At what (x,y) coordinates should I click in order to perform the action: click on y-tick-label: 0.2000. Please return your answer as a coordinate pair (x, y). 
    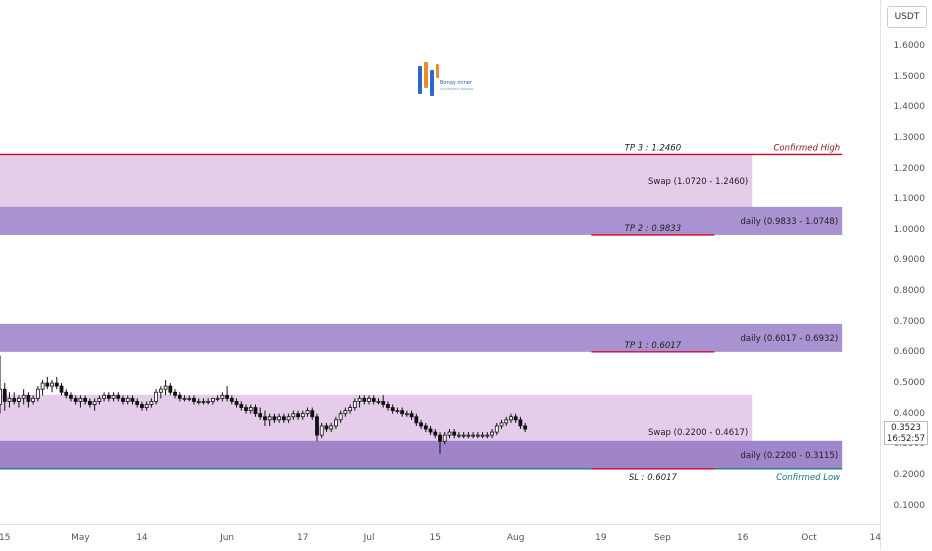
    Looking at the image, I should click on (909, 474).